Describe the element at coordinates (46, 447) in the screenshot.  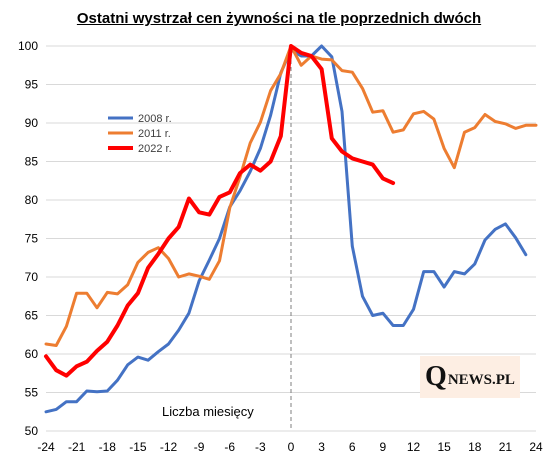
I see `x-tick-label: -24` at that location.